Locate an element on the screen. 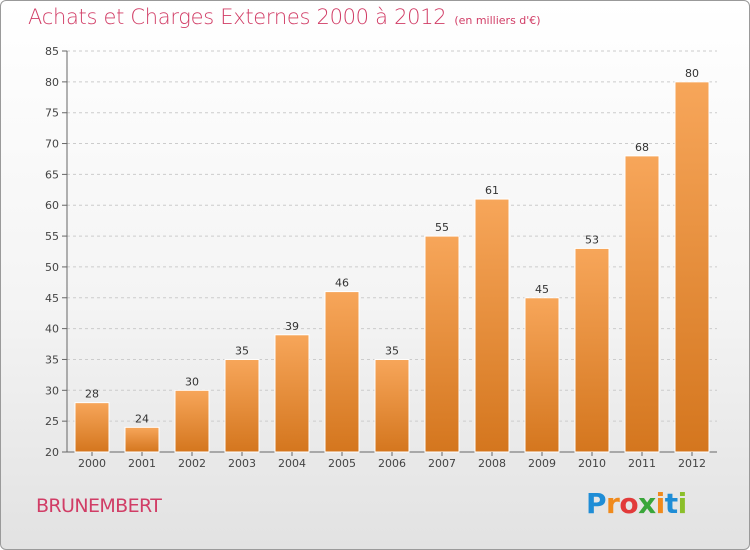 The width and height of the screenshot is (750, 550). x-tick-label: 2005 is located at coordinates (342, 463).